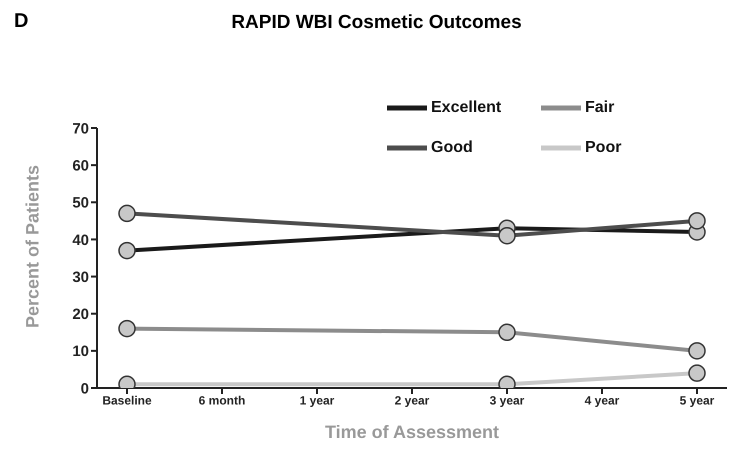  Describe the element at coordinates (80, 240) in the screenshot. I see `y-tick-label: 40` at that location.